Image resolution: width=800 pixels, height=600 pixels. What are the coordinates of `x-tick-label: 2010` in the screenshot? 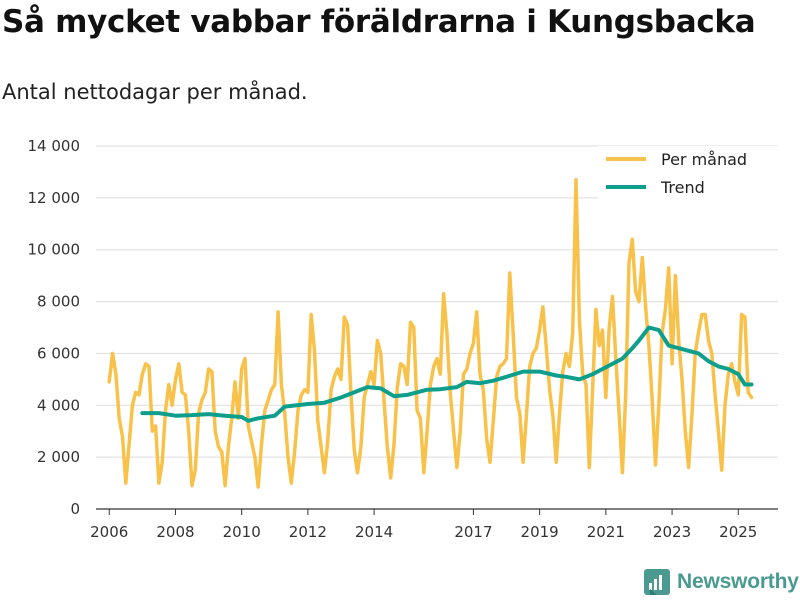 It's located at (242, 532).